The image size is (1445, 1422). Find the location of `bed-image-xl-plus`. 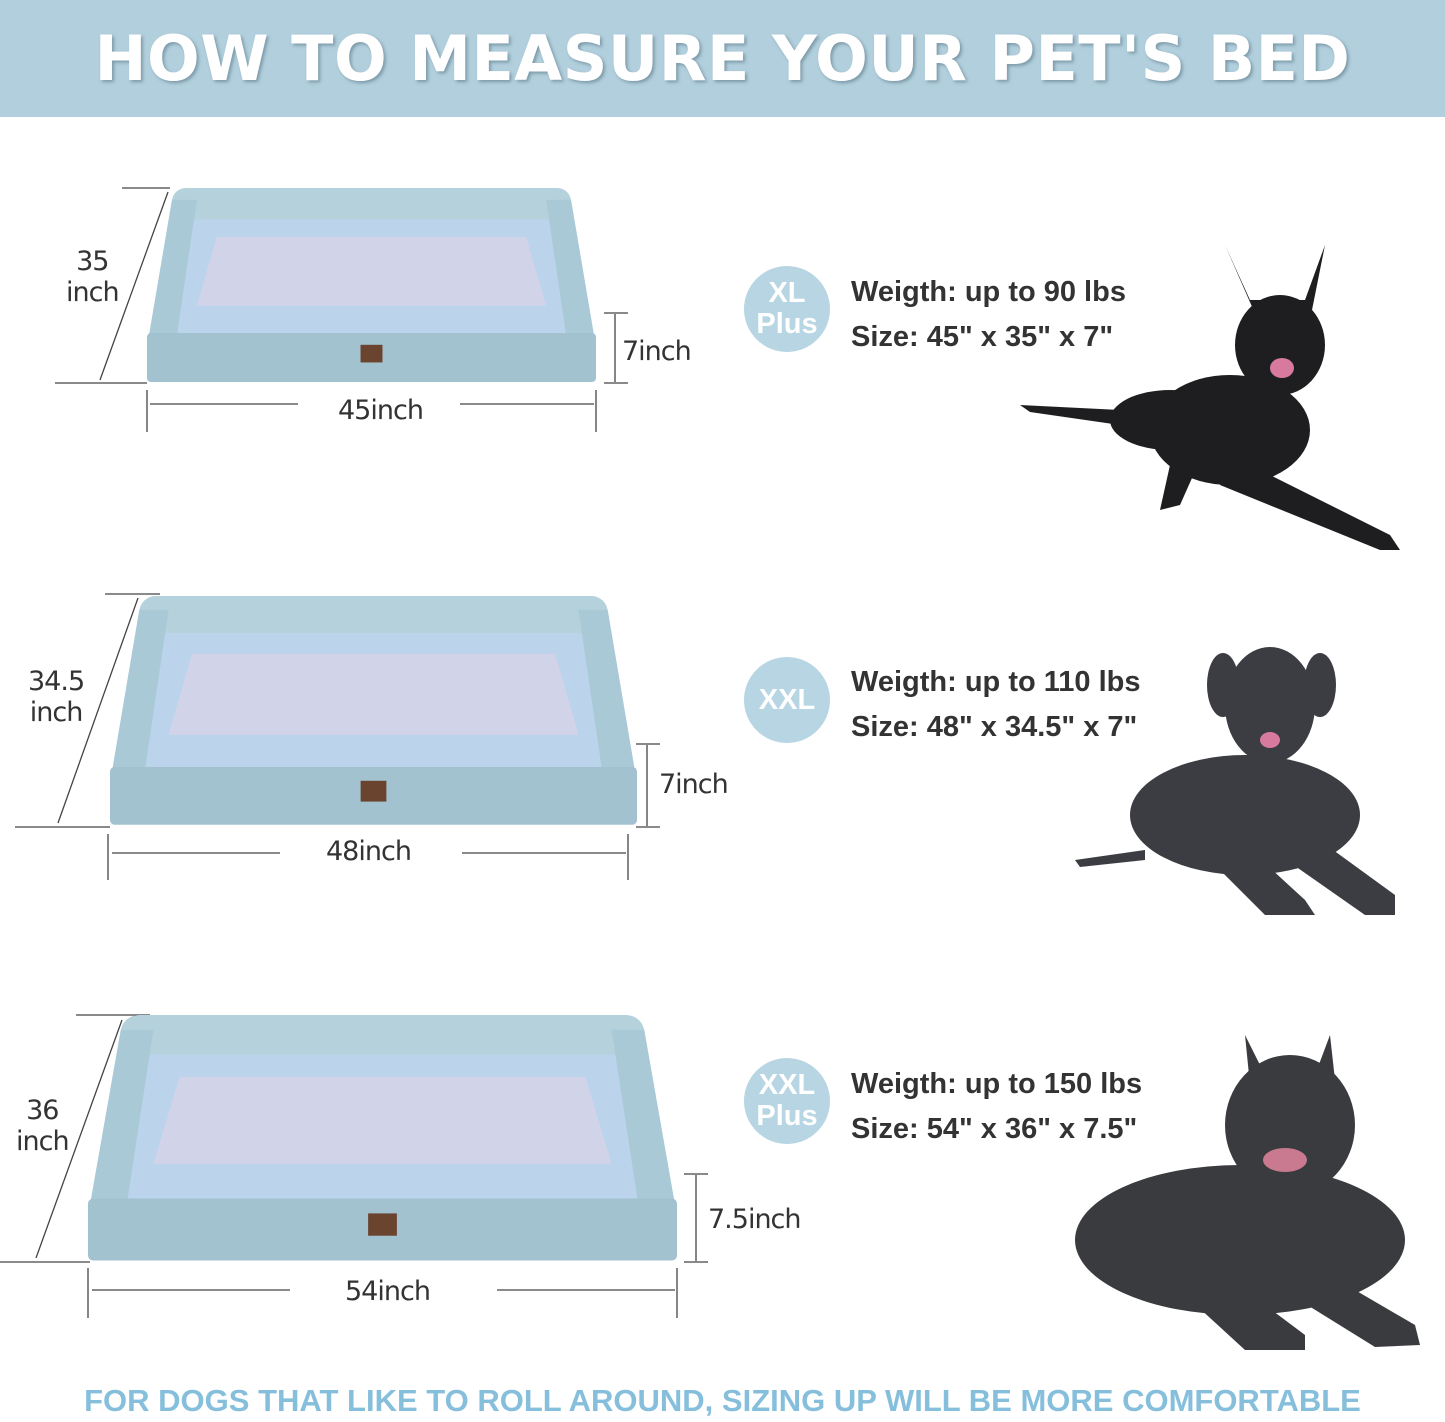

bed-image-xl-plus is located at coordinates (371, 285).